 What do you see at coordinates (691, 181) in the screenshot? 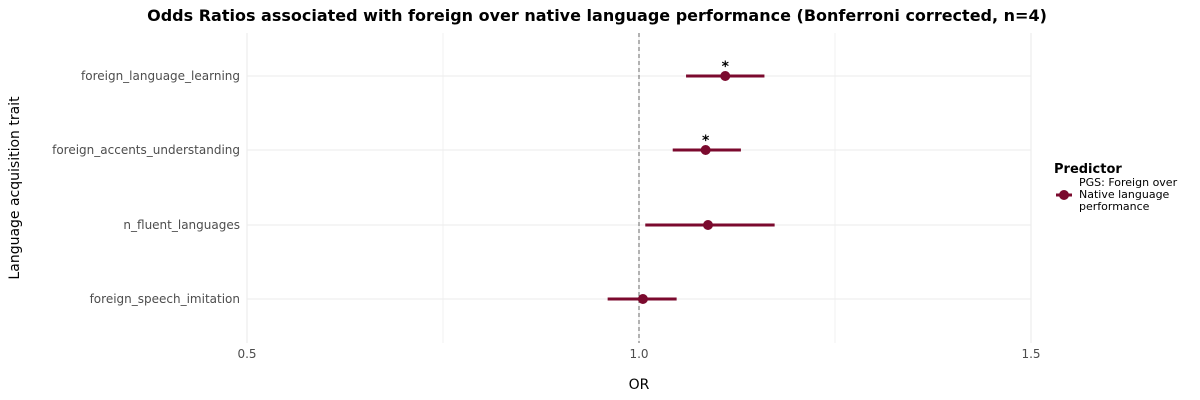
I see `data-marks: **` at bounding box center [691, 181].